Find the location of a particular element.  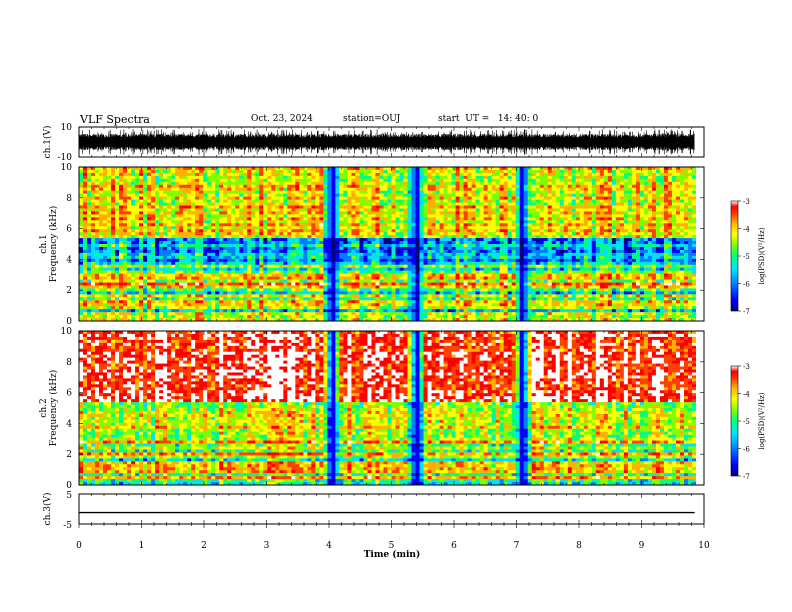

x-tick-label: 1 is located at coordinates (142, 546).